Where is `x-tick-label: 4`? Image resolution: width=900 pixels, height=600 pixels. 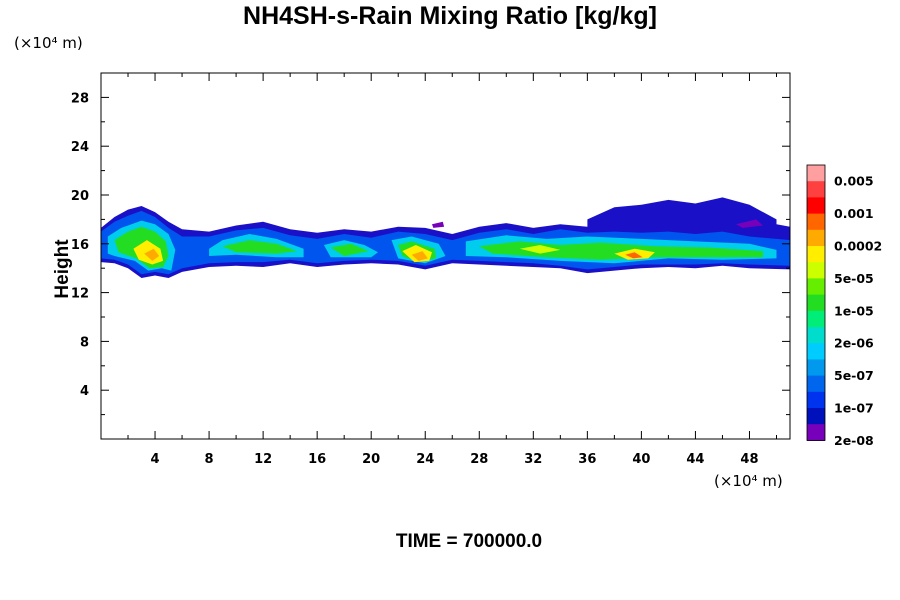 x-tick-label: 4 is located at coordinates (155, 459).